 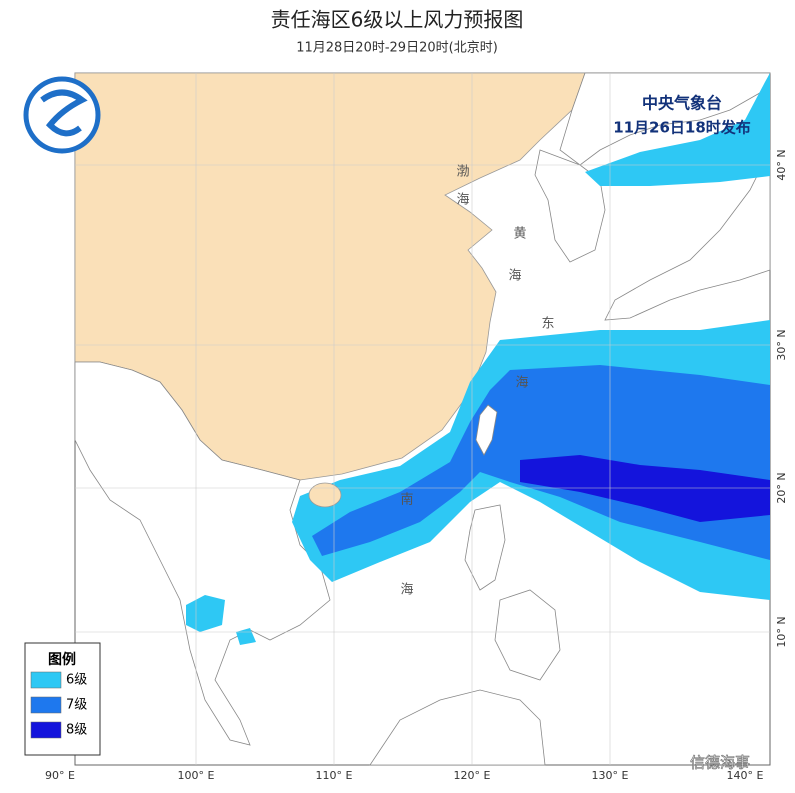 I want to click on issuer-name: 中央气象台, so click(x=682, y=103).